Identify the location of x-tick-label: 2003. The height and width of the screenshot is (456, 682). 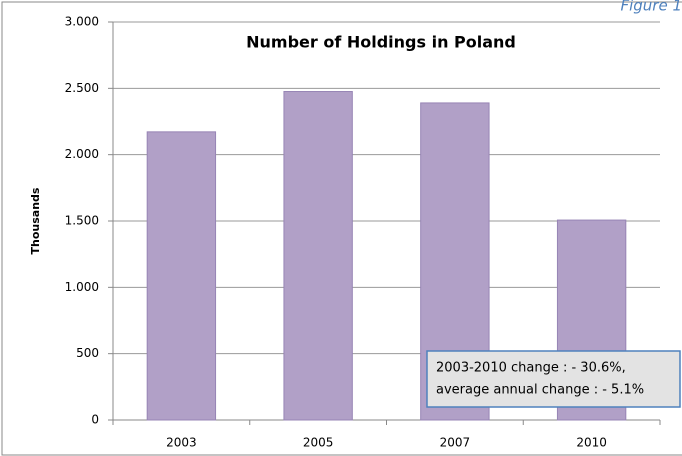
(181, 443).